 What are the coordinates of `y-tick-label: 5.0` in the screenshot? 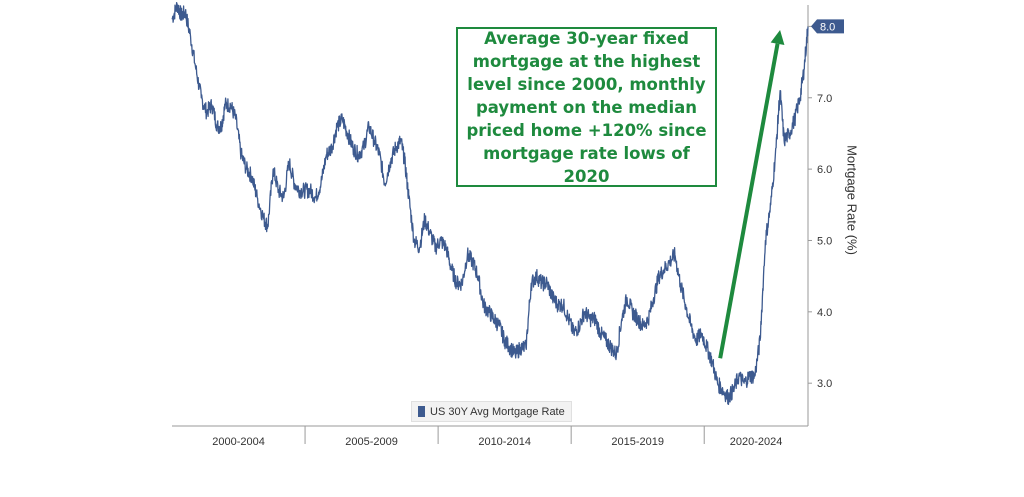 It's located at (824, 241).